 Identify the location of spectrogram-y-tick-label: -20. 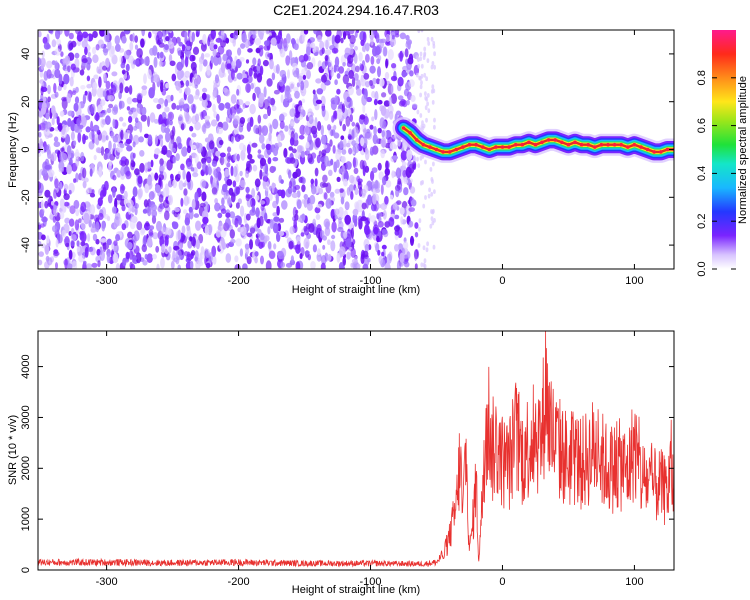
(26, 197).